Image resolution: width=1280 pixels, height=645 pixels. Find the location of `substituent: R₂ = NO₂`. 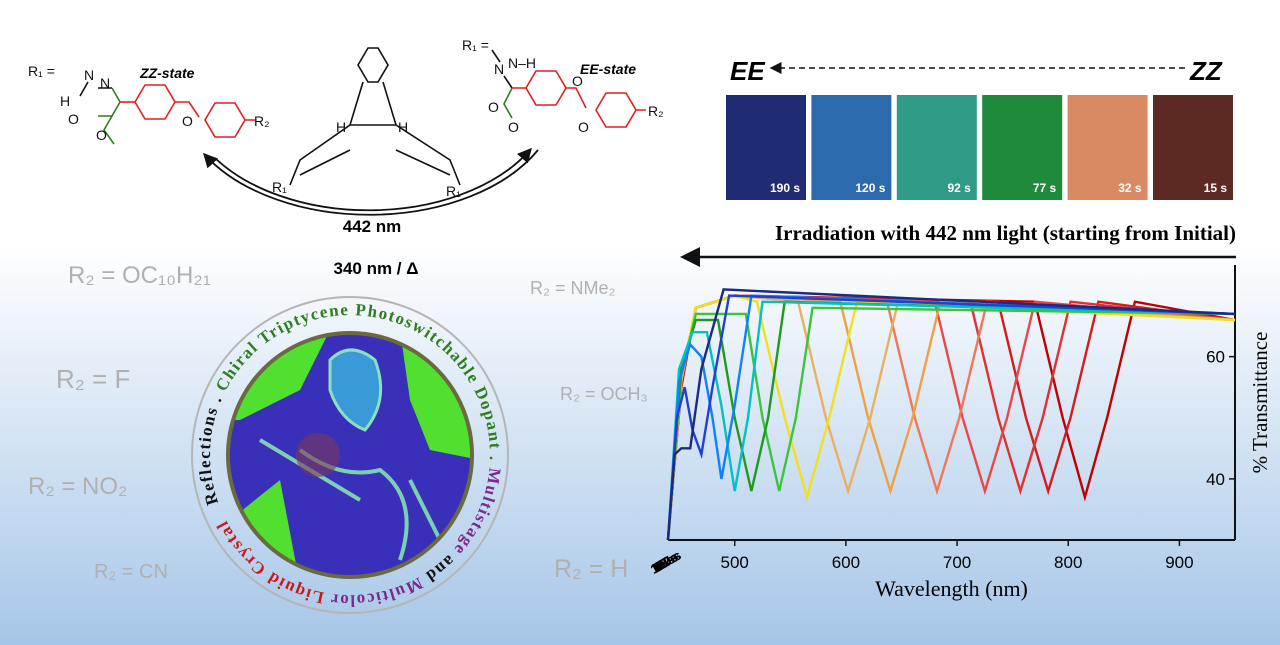

substituent: R₂ = NO₂ is located at coordinates (77, 486).